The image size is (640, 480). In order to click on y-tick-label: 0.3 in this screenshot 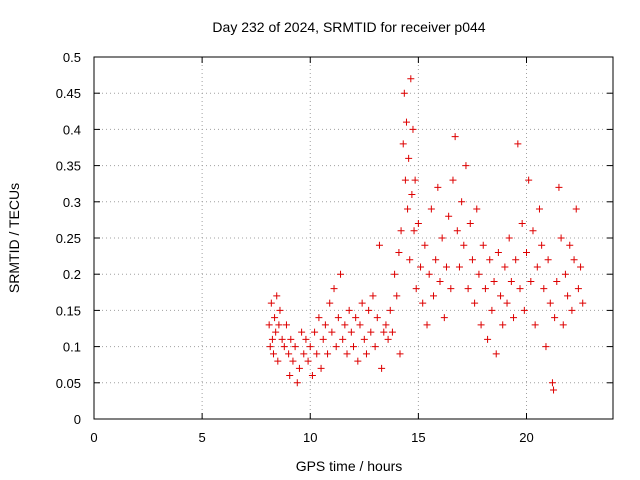, I will do `click(72, 202)`.